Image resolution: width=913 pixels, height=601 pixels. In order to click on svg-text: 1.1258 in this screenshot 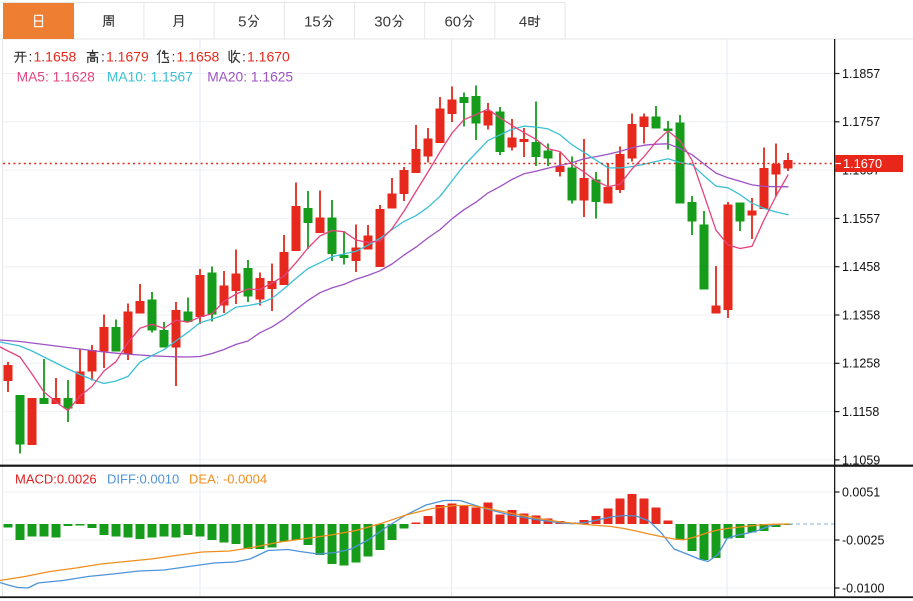, I will do `click(861, 364)`.